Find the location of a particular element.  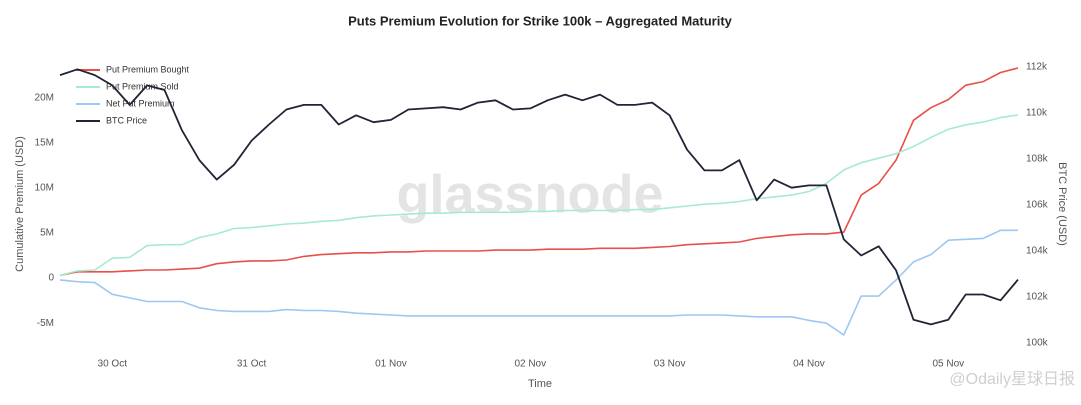

y2-tick-label: 108k is located at coordinates (1037, 159).